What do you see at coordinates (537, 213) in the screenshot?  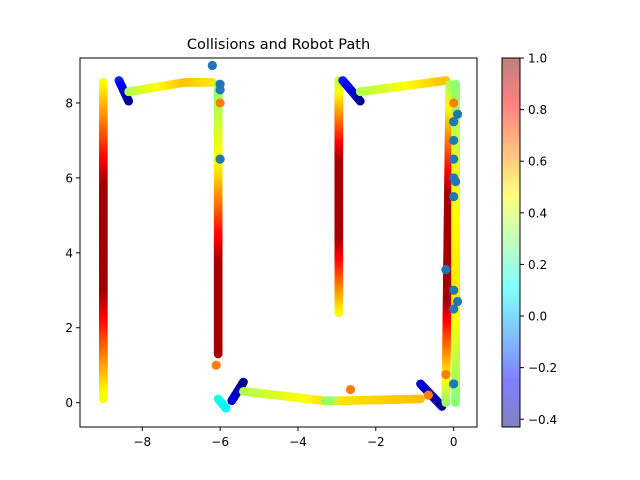 I see `colorbar-tick-label: 0.4` at bounding box center [537, 213].